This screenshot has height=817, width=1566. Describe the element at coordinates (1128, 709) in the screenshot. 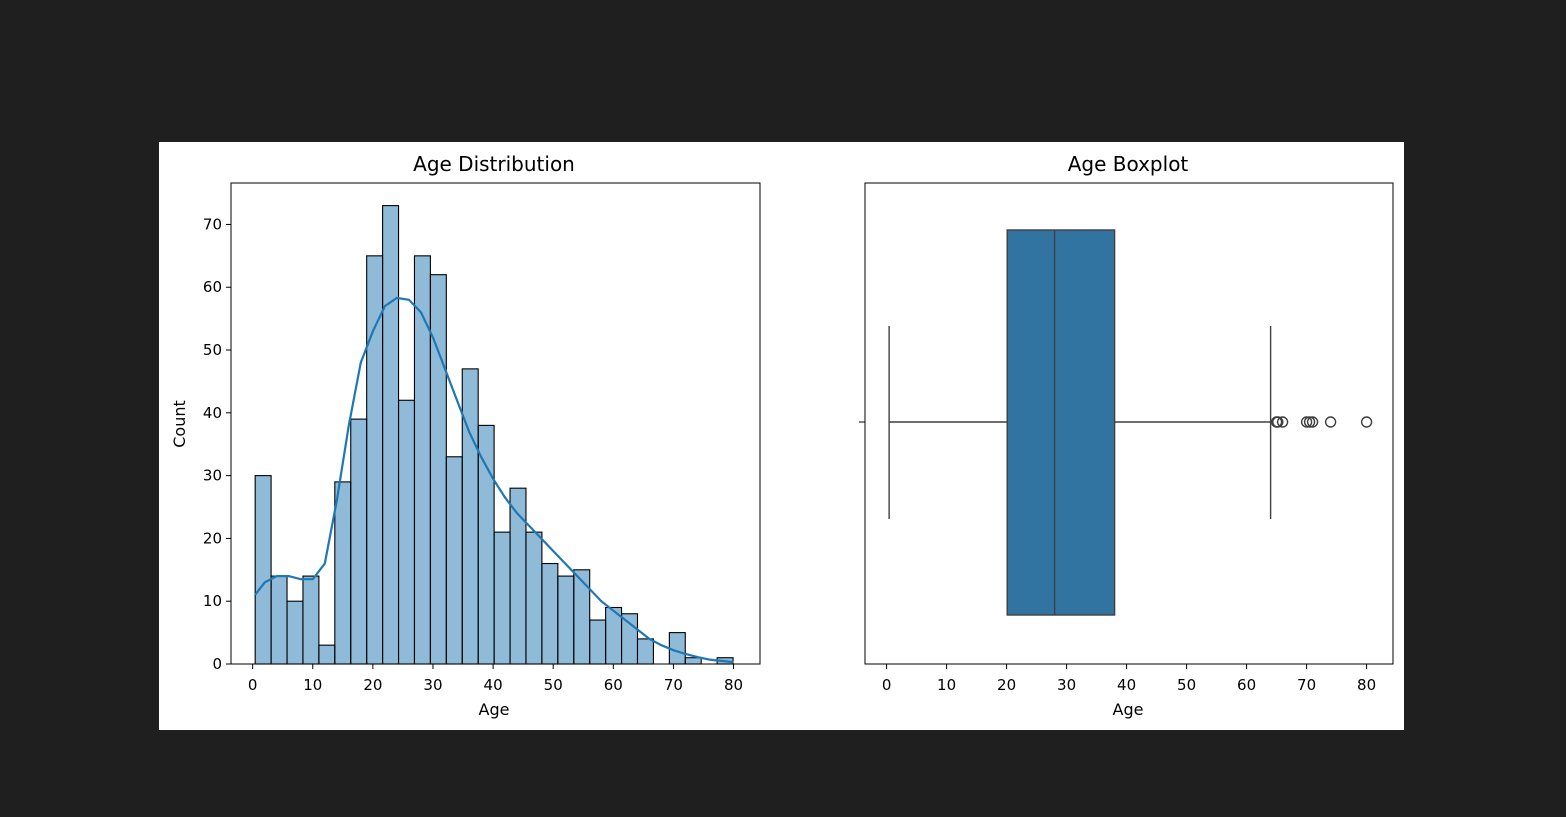

I see `boxplot-x-label: Age` at that location.